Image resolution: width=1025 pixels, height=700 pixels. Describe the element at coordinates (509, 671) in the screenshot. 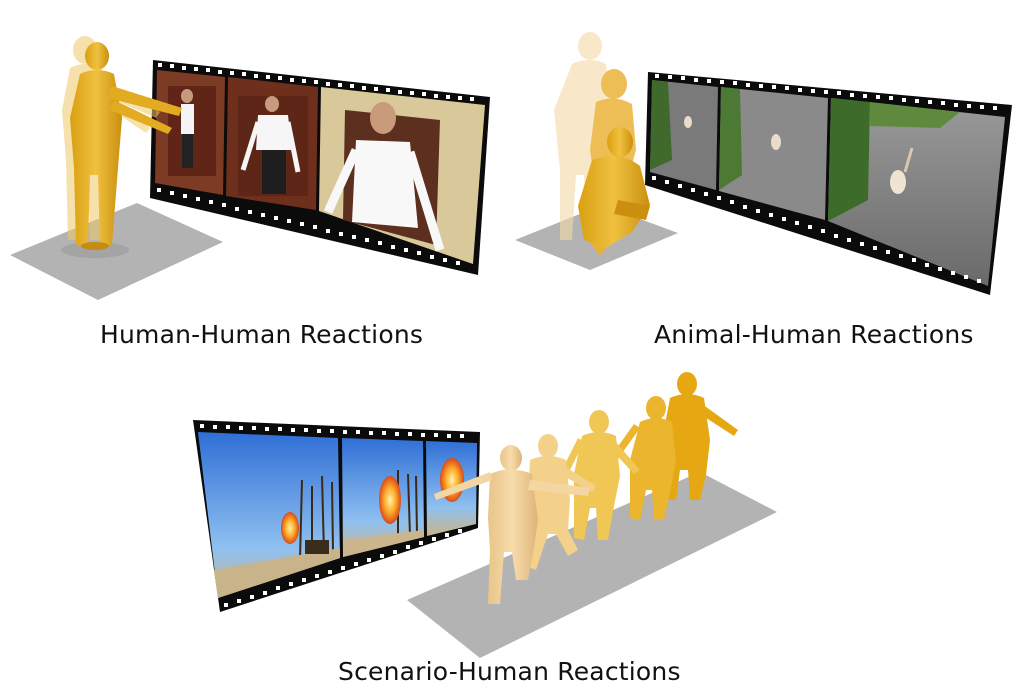

I see `caption-scenario-human: Scenario-Human Reactions` at that location.